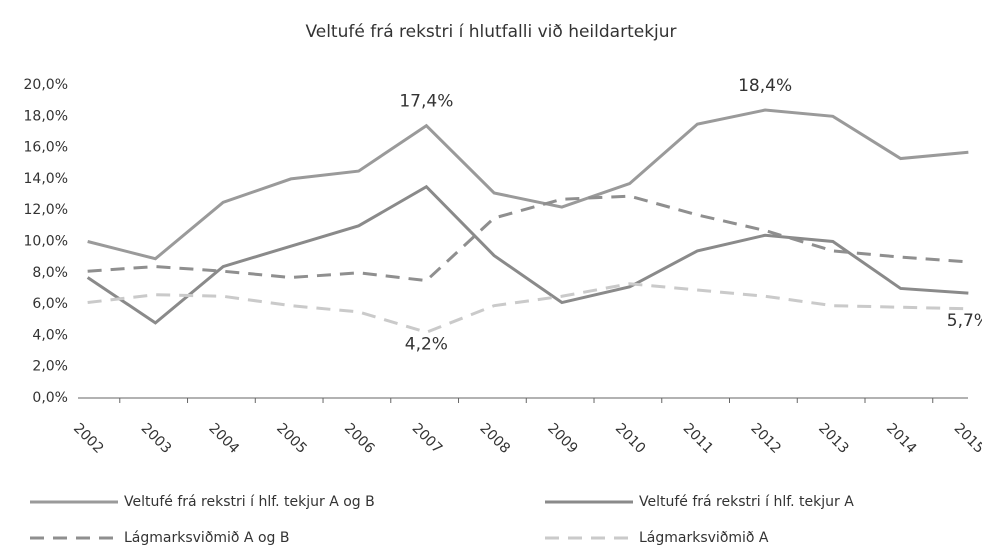 The height and width of the screenshot is (549, 982). I want to click on x-tick-label: 2015, so click(966, 438).